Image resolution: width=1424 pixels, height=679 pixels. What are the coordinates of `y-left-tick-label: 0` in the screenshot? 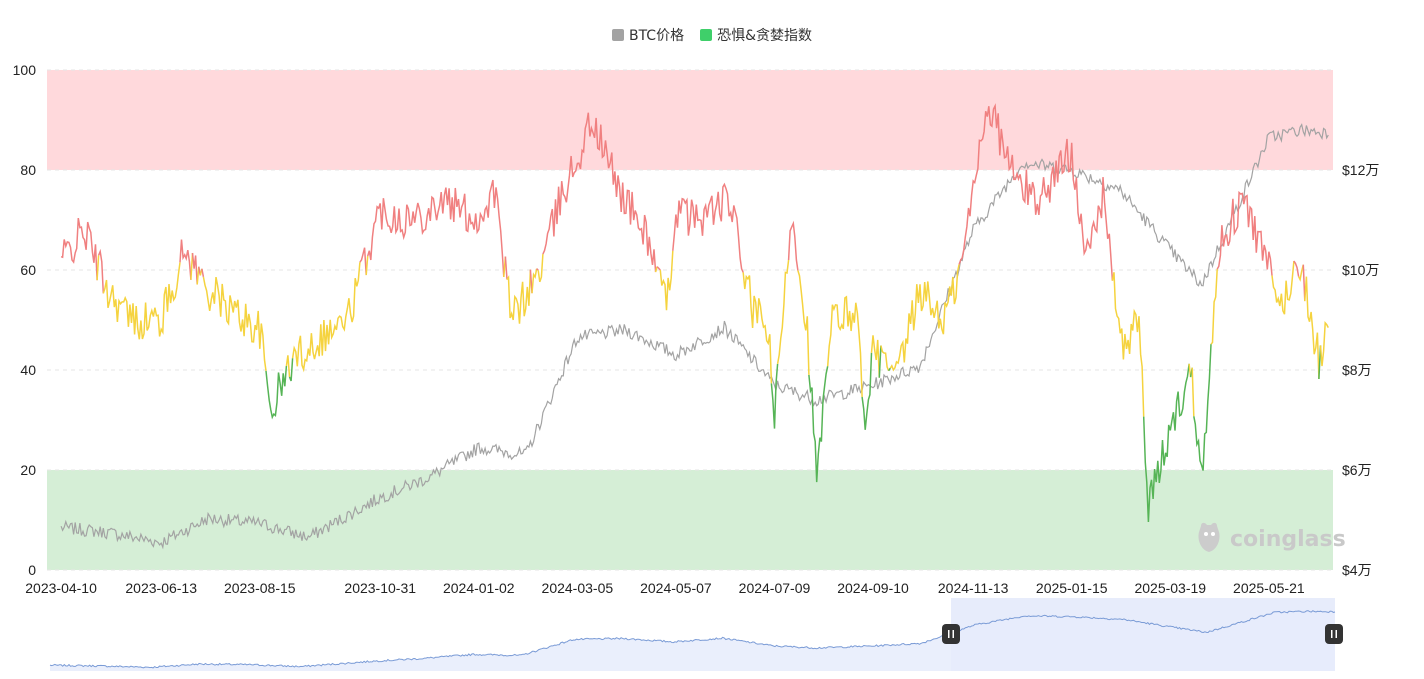 It's located at (32, 570).